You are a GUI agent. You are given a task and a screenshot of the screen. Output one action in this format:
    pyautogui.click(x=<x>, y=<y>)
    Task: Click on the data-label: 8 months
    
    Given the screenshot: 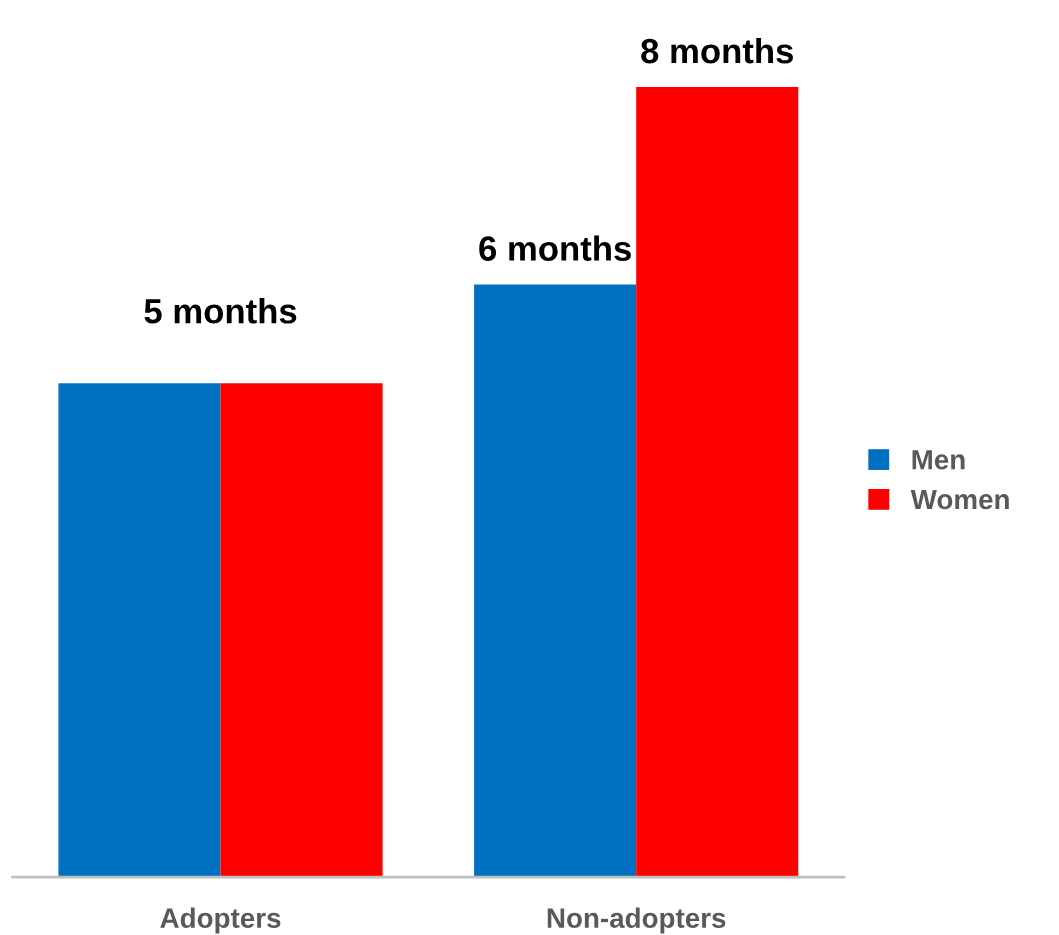 What is the action you would take?
    pyautogui.click(x=717, y=50)
    